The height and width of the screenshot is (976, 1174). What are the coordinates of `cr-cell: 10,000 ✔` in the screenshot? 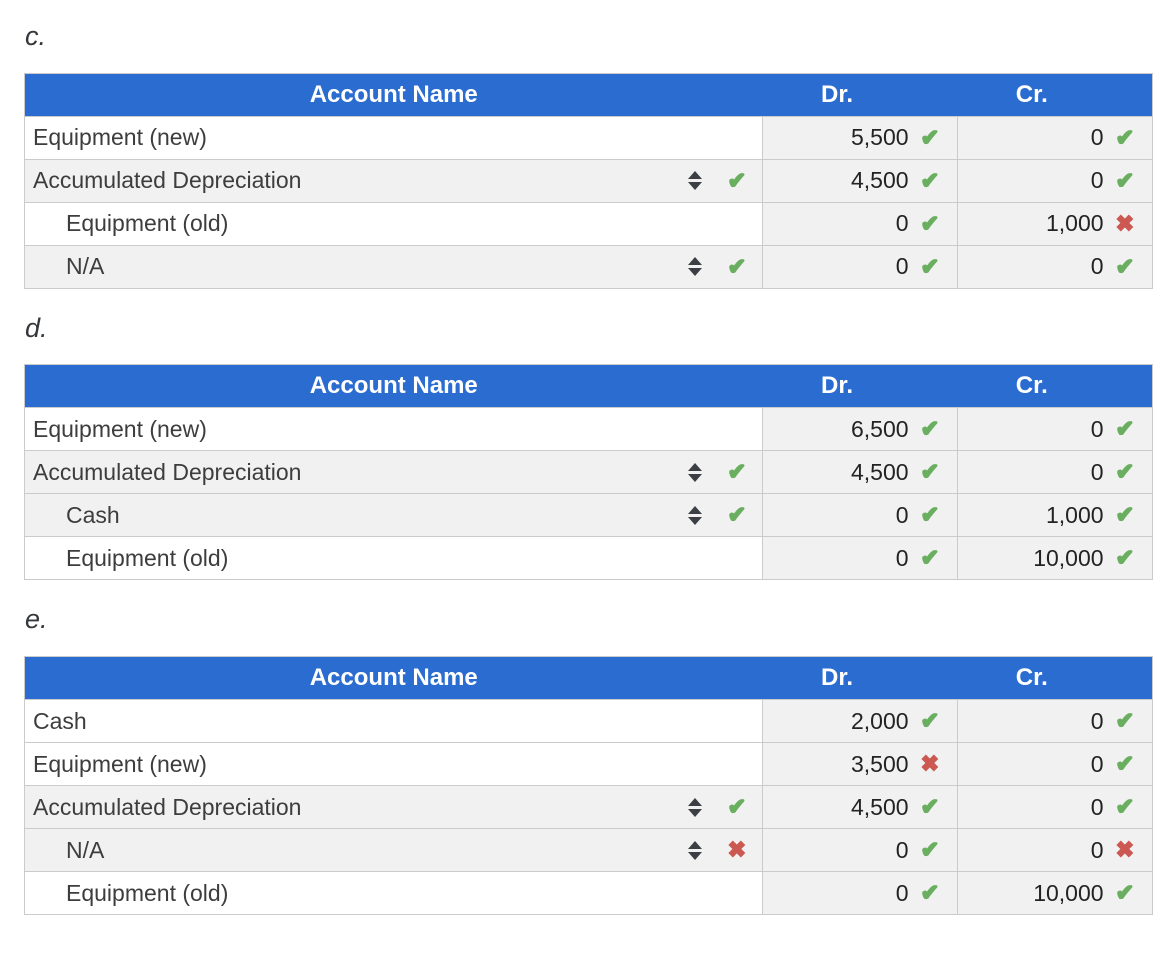 It's located at (1055, 893).